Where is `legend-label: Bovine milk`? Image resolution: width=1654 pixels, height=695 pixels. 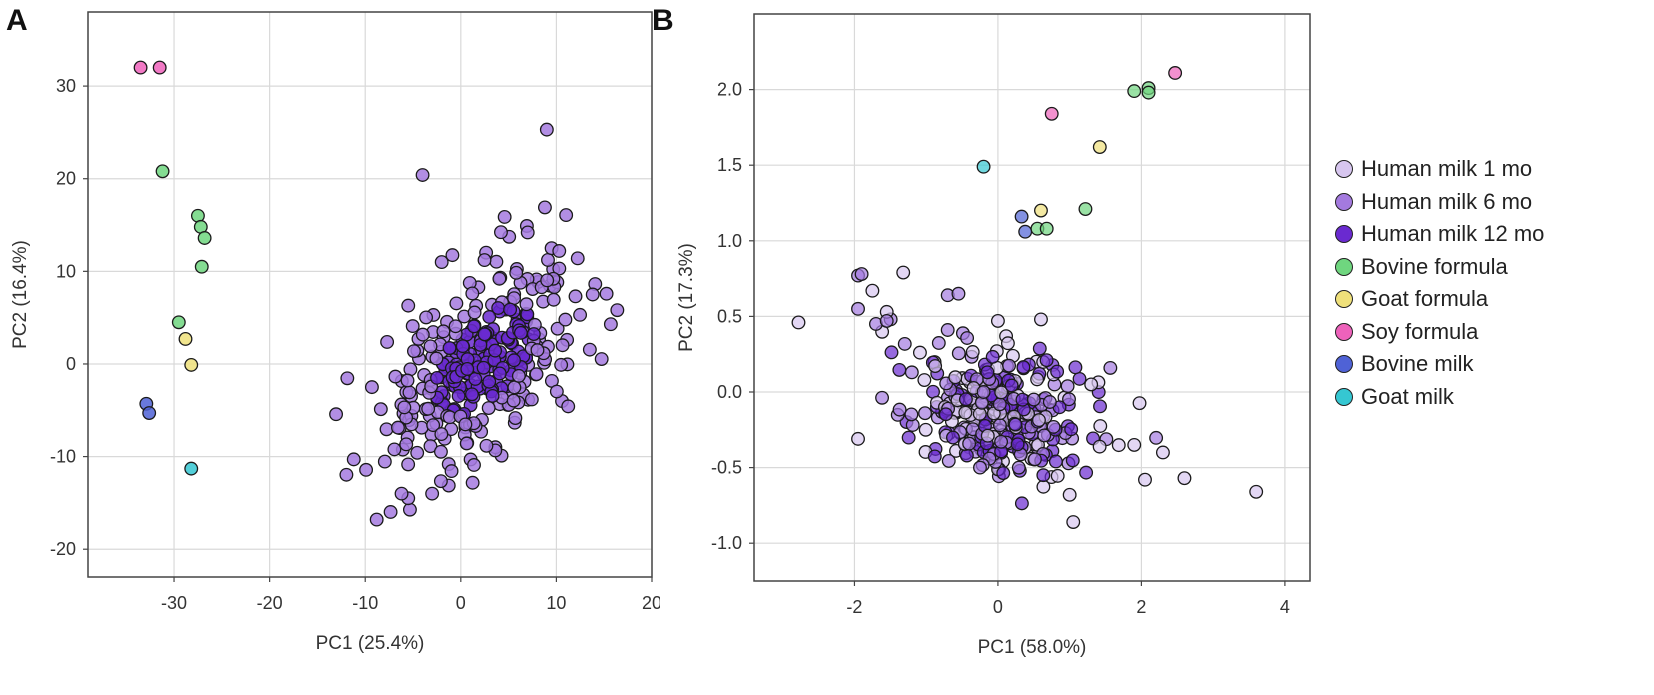
legend-label: Bovine milk is located at coordinates (1417, 364).